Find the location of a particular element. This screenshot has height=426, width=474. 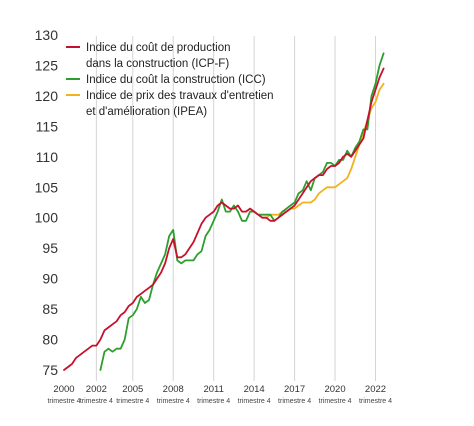

y-tick-label: 85 is located at coordinates (50, 309).